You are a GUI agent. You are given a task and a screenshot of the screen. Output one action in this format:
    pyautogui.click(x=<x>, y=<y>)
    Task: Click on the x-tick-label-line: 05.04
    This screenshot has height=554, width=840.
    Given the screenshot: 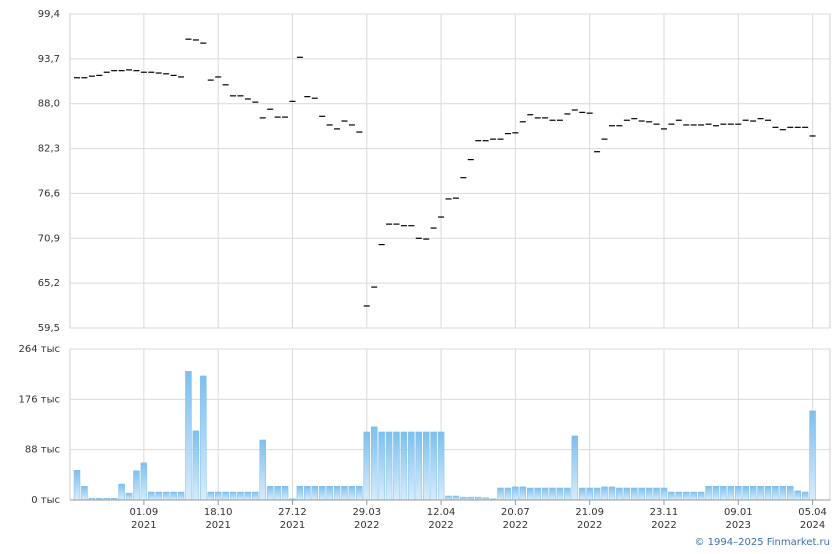 What is the action you would take?
    pyautogui.click(x=812, y=512)
    